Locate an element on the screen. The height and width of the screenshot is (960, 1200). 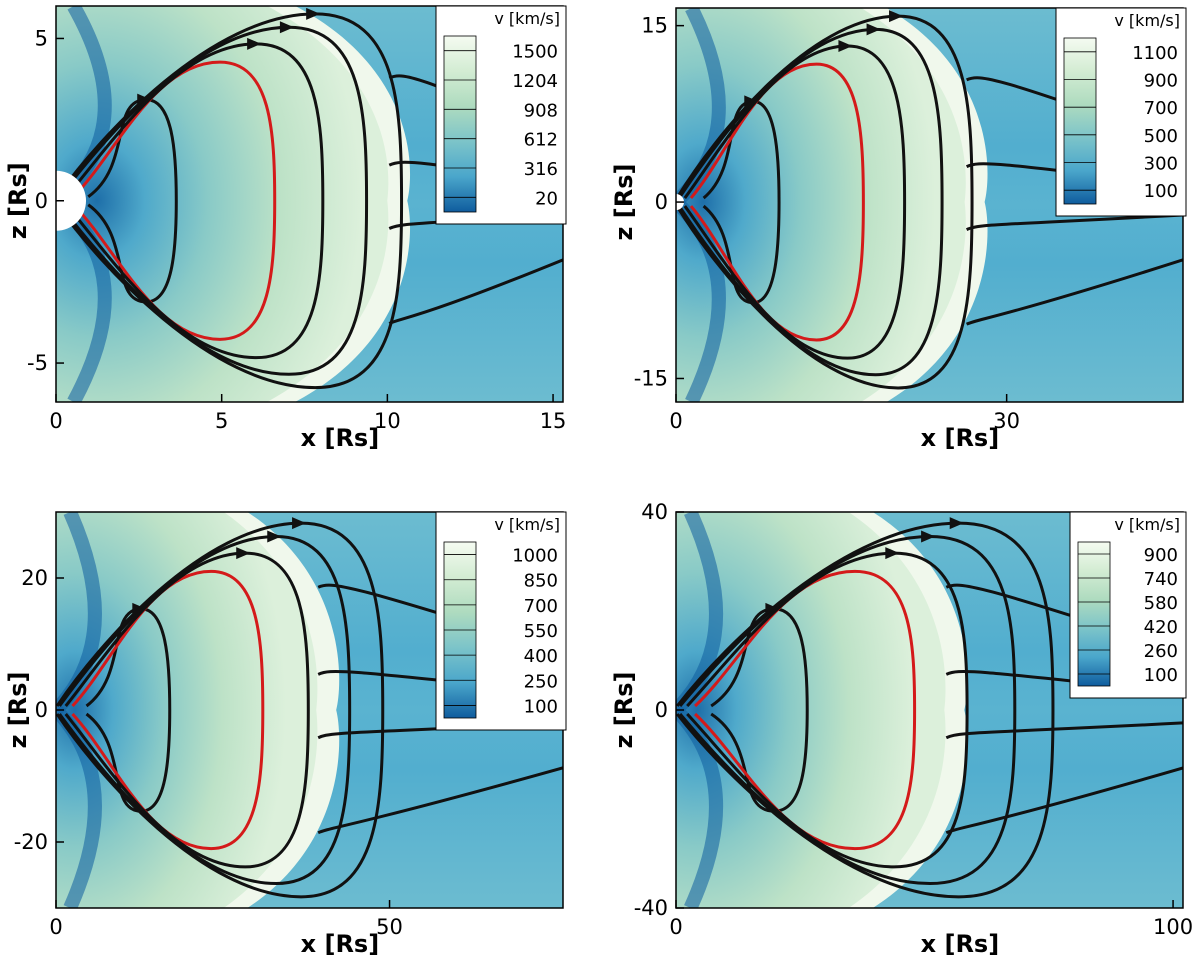
colorbar-level-label: 908 is located at coordinates (541, 110).